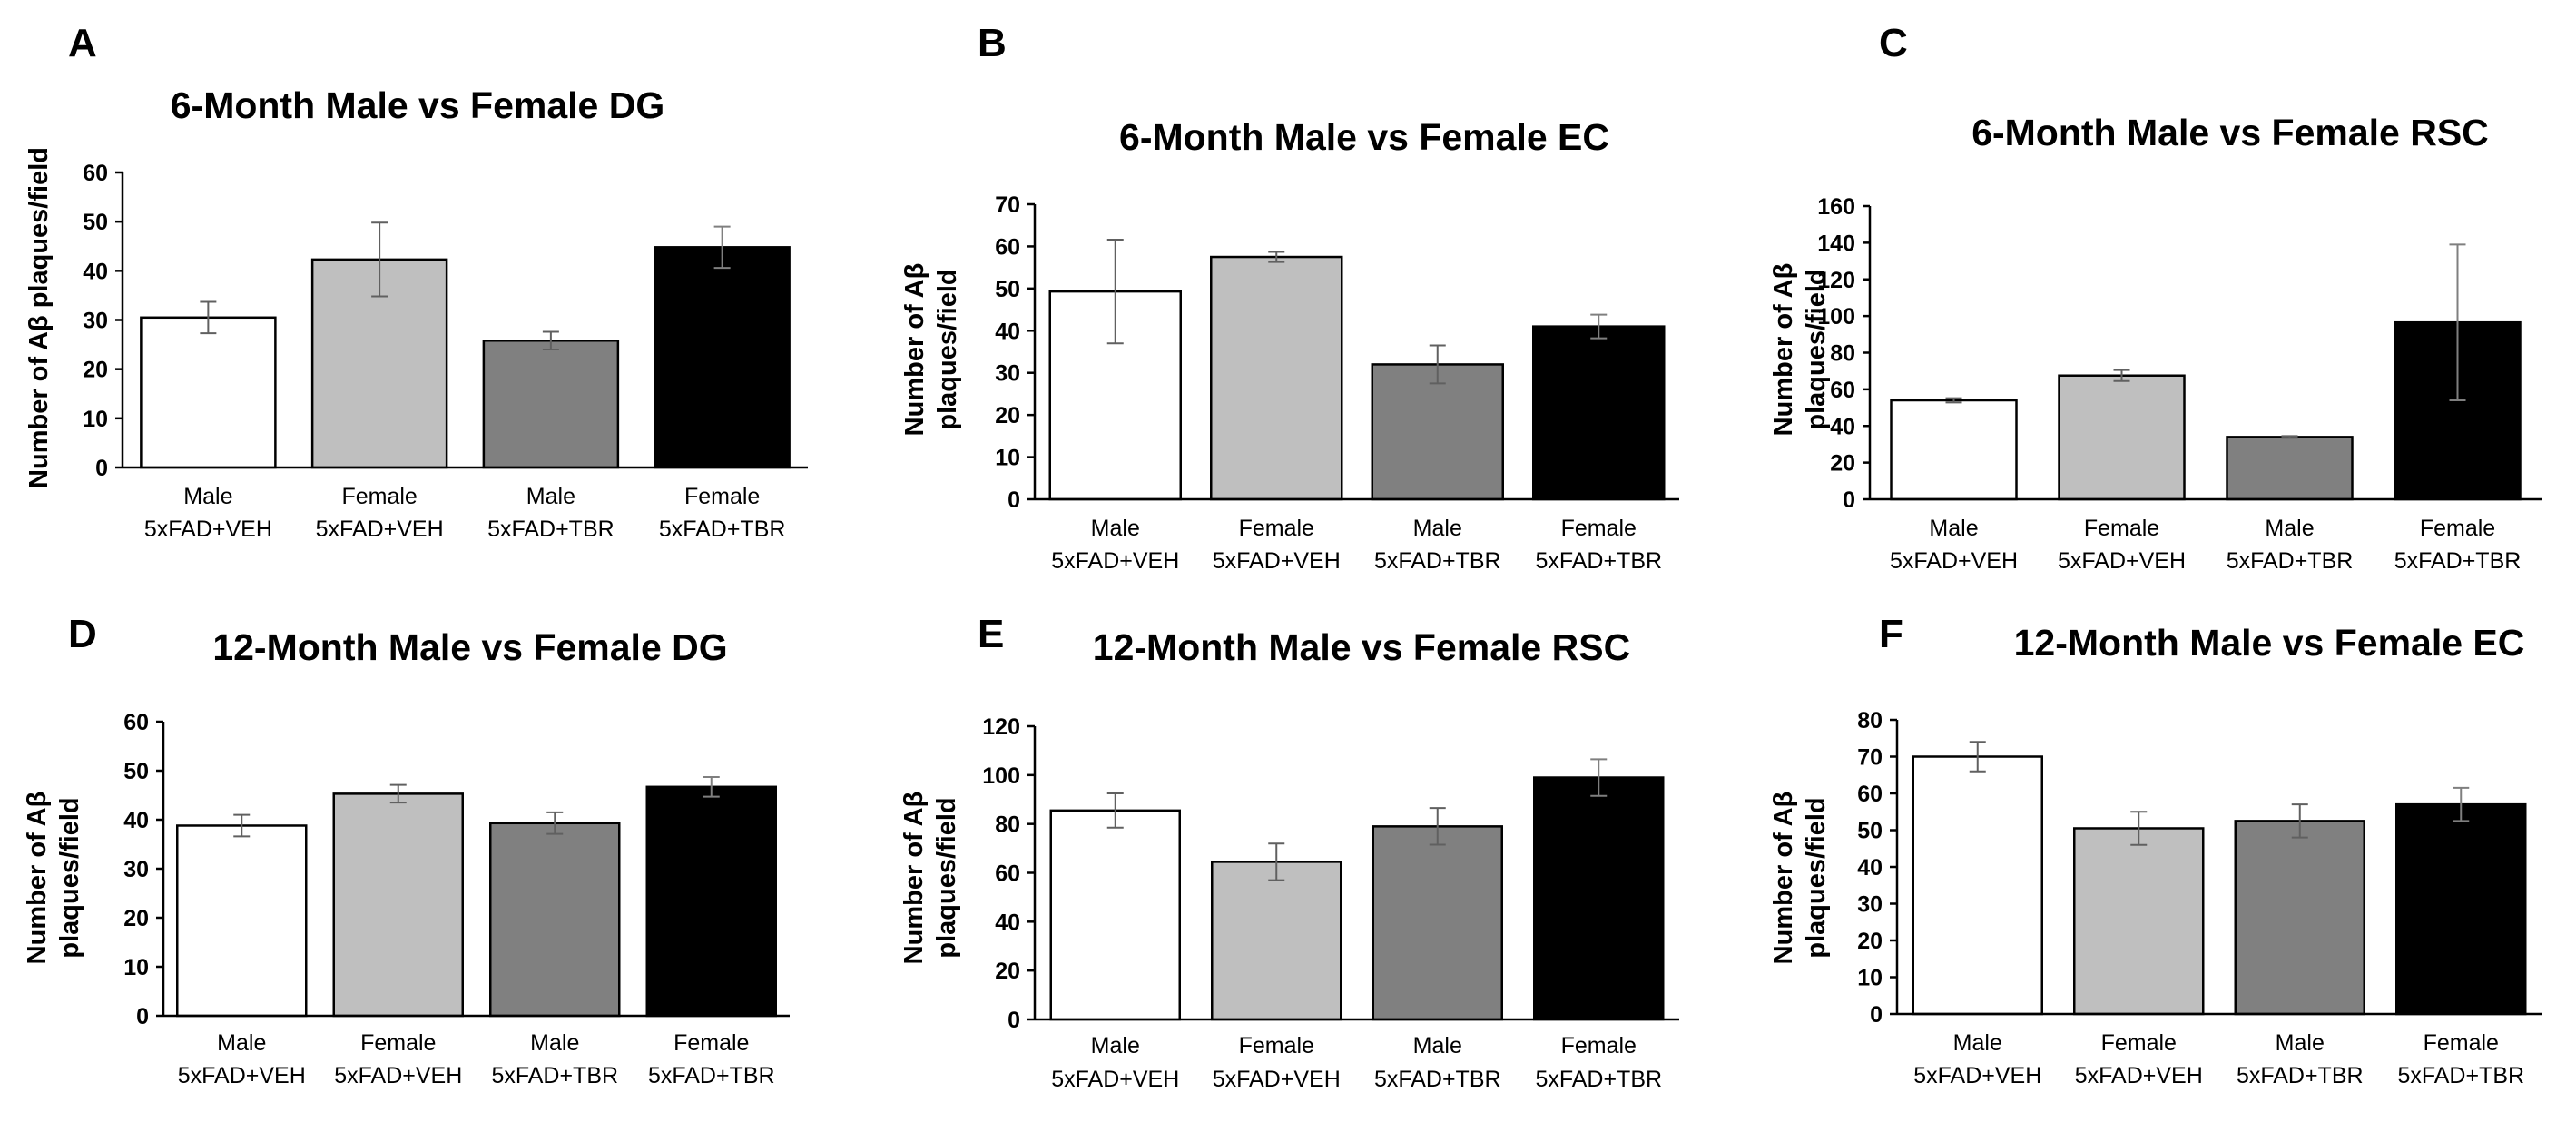 The image size is (2576, 1122). What do you see at coordinates (418, 105) in the screenshot?
I see `chart-title: 6-Month Male vs Female DG` at bounding box center [418, 105].